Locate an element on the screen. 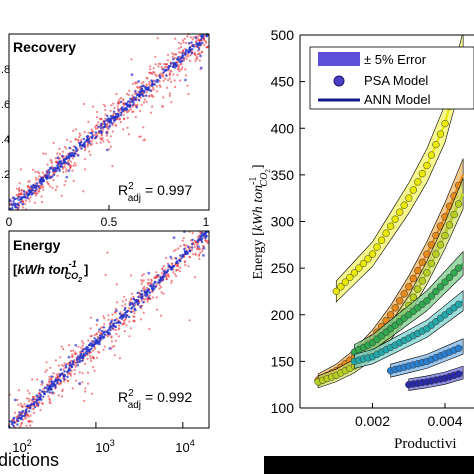 The width and height of the screenshot is (474, 474). productivity-ytick-label: 450 is located at coordinates (283, 82).